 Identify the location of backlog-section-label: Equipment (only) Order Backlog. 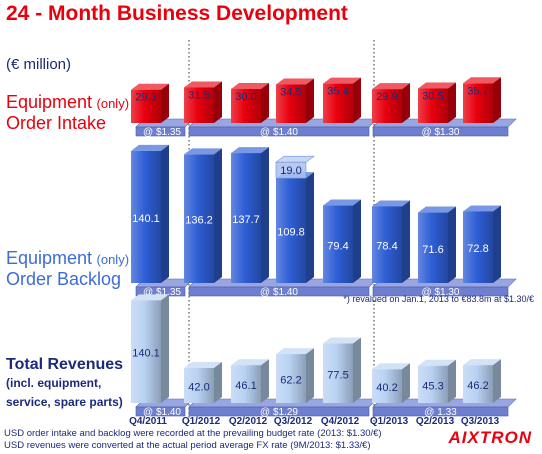
(67, 269).